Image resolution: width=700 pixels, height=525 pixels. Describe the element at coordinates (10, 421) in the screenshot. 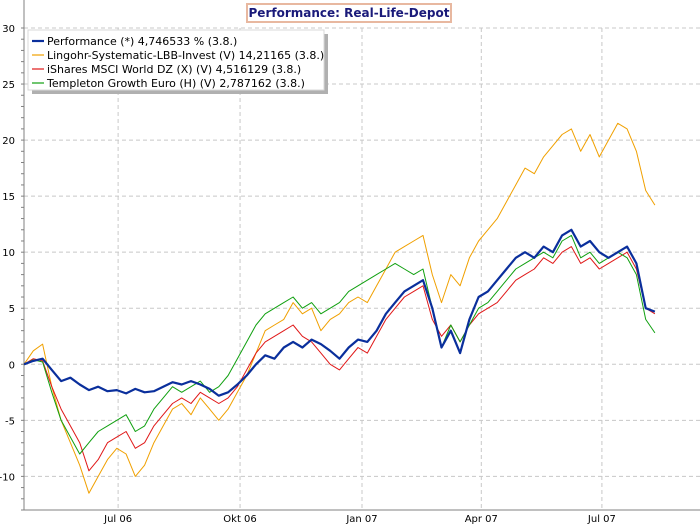

I see `y-tick-label: -5` at that location.